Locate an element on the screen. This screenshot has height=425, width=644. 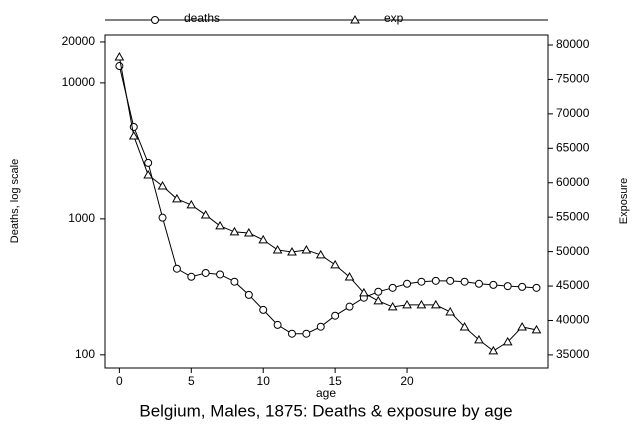
y2-axis-label: Exposure is located at coordinates (624, 201).